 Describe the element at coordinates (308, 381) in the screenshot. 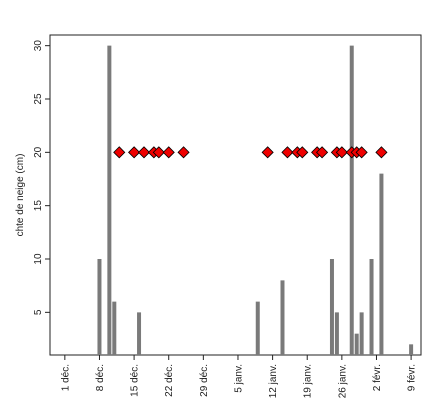

I see `x-tick-label: 19 janv.` at that location.